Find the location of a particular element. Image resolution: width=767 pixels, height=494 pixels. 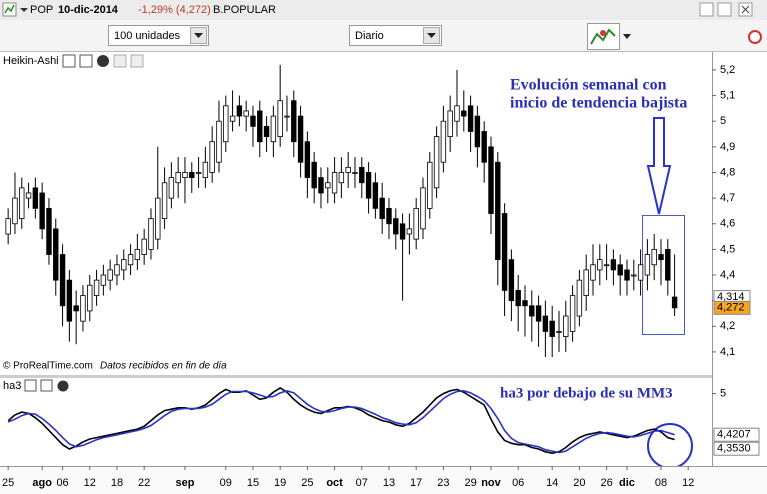

x-tick-label: 19 is located at coordinates (280, 483).